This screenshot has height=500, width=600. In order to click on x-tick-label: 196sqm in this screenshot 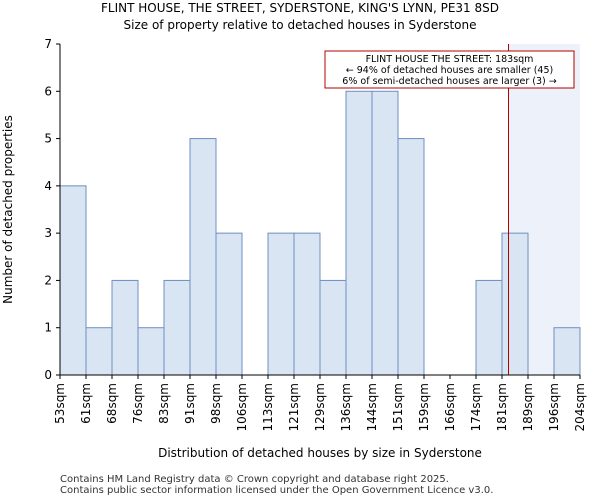, I will do `click(554, 407)`.